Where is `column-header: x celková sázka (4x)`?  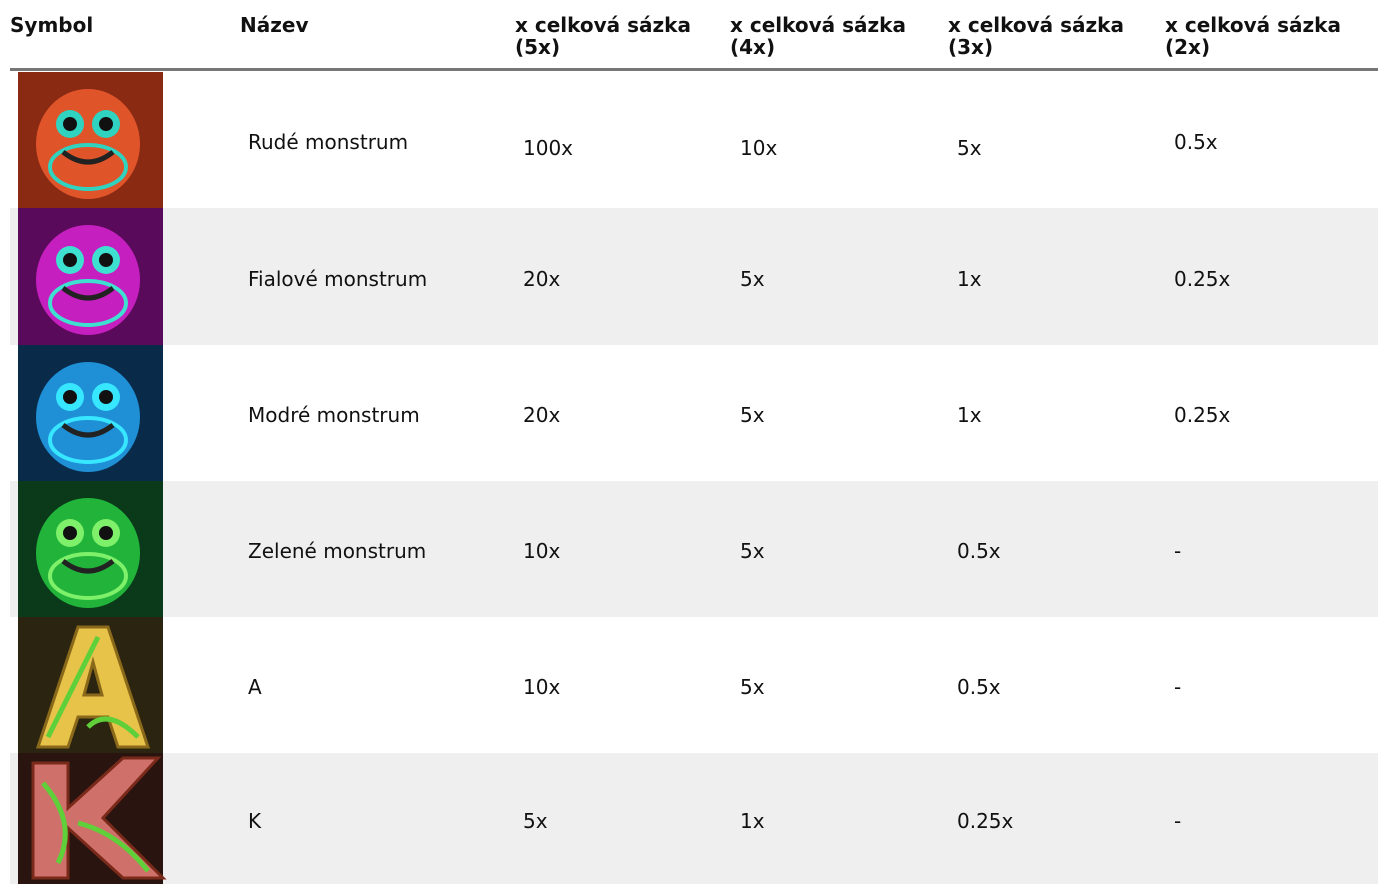 column-header: x celková sázka (4x) is located at coordinates (818, 36).